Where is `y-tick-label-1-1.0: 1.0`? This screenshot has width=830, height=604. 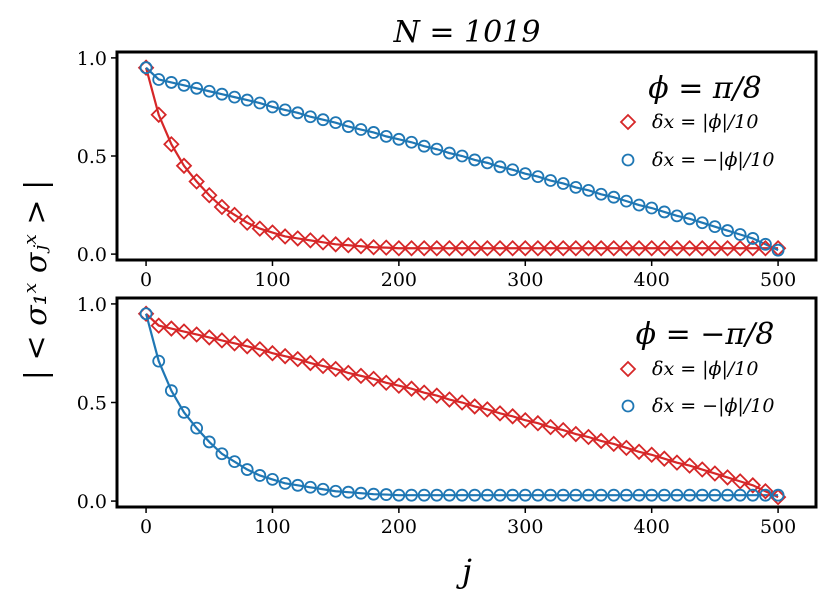 y-tick-label-1-1.0: 1.0 is located at coordinates (92, 59).